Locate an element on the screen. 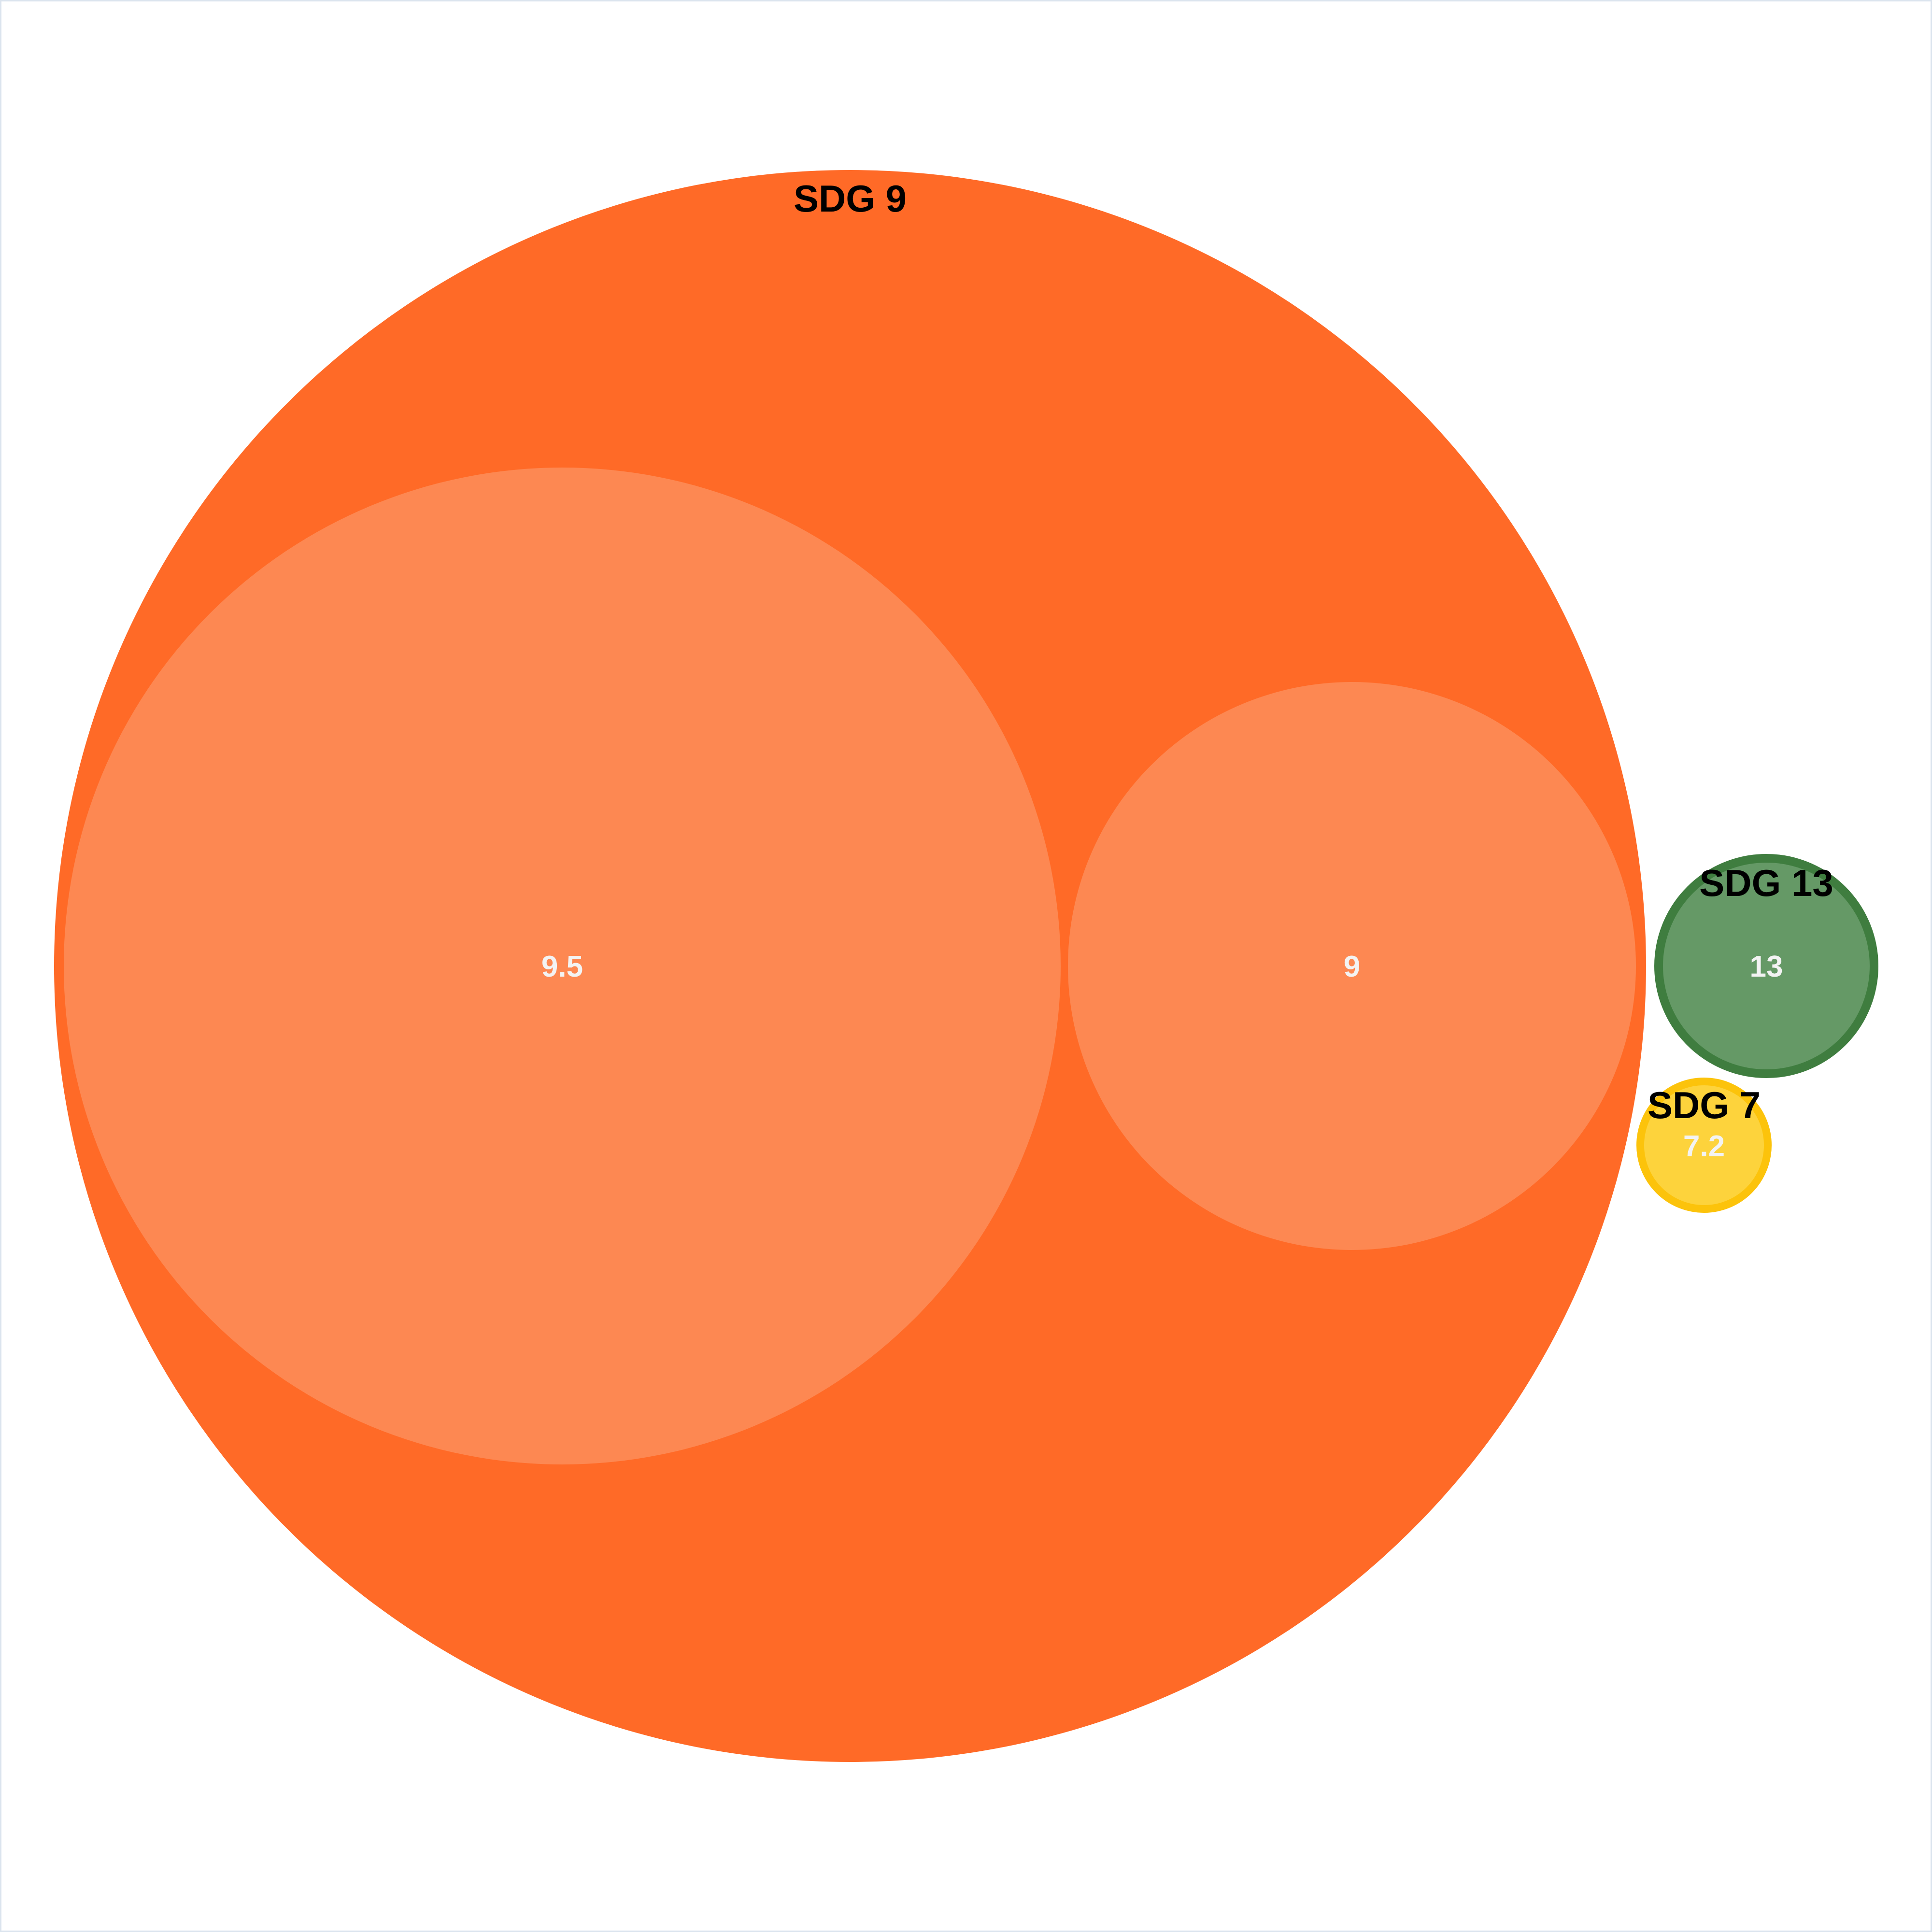 Image resolution: width=1932 pixels, height=1932 pixels. group-label-sdg-13: SDG 13 is located at coordinates (1766, 883).